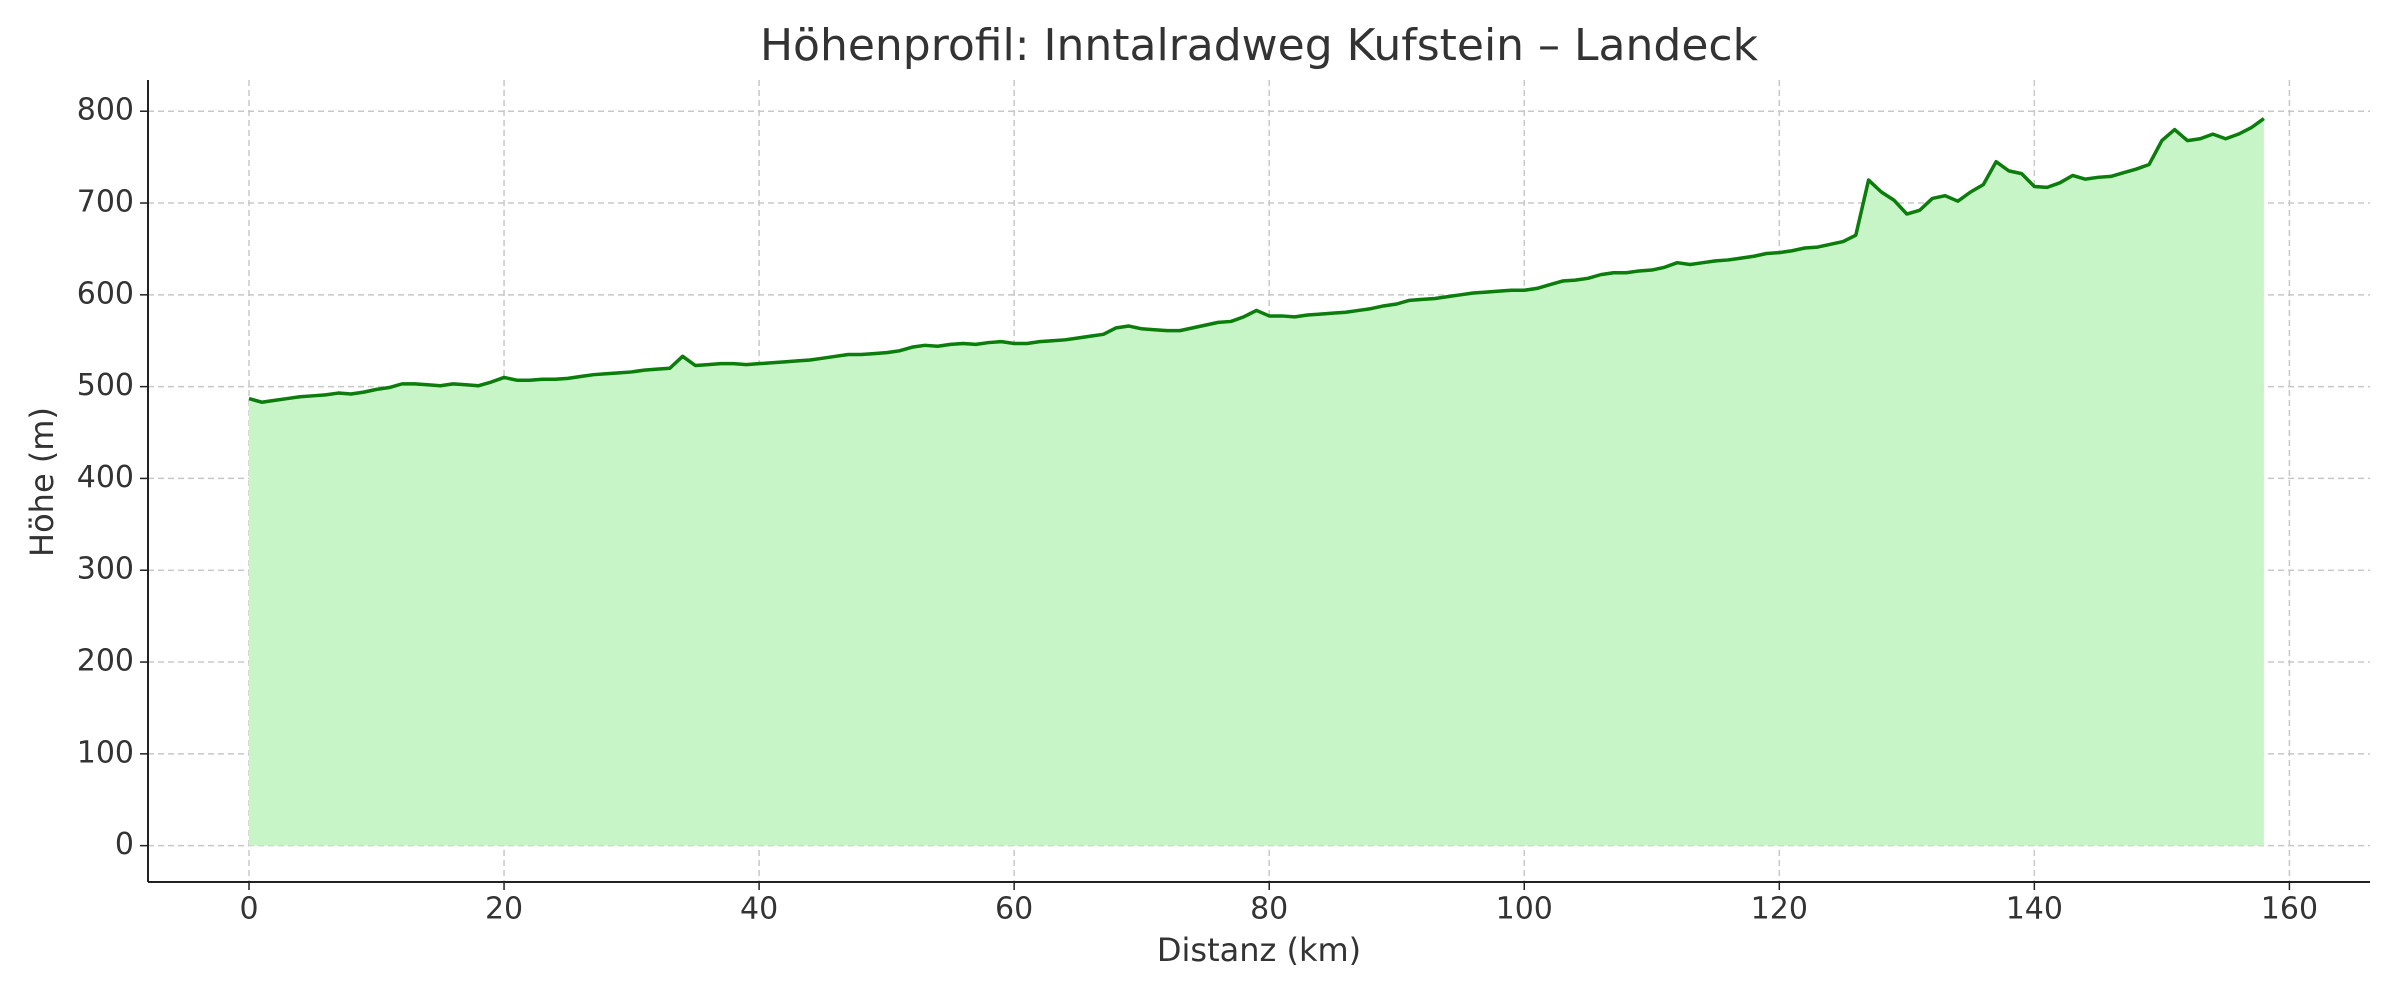 Image resolution: width=2400 pixels, height=1004 pixels. I want to click on x-tick-label: 120, so click(1779, 909).